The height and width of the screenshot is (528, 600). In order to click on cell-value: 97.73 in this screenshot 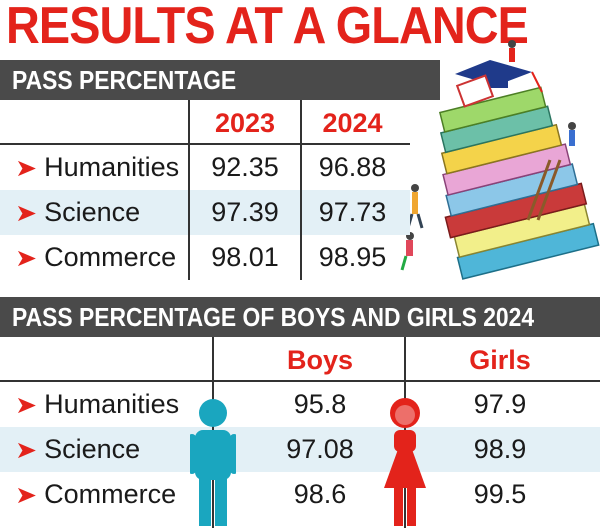, I will do `click(352, 212)`.